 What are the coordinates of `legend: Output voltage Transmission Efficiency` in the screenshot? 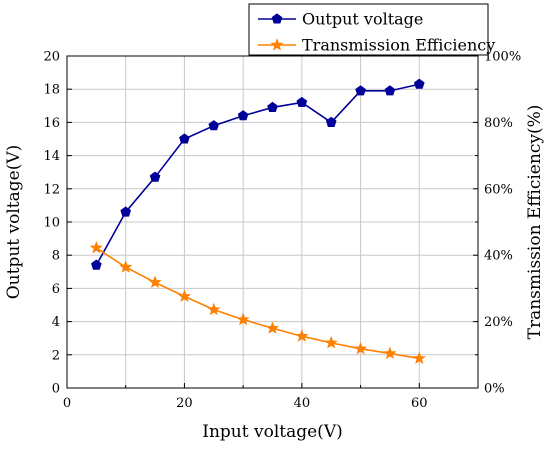 It's located at (371, 29).